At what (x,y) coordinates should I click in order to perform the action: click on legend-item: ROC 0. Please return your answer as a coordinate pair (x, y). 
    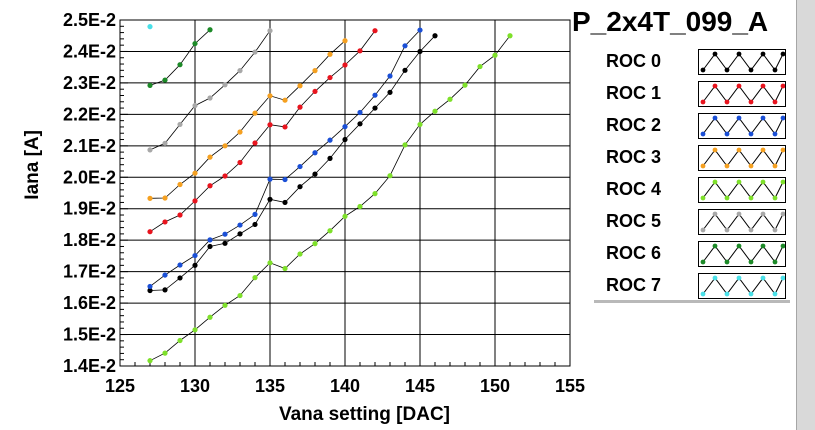
    Looking at the image, I should click on (692, 60).